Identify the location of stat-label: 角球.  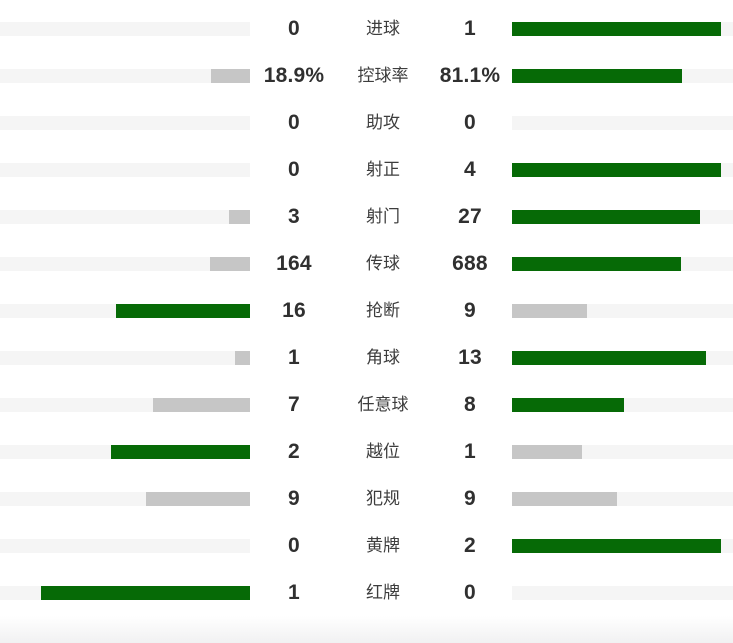
(383, 357).